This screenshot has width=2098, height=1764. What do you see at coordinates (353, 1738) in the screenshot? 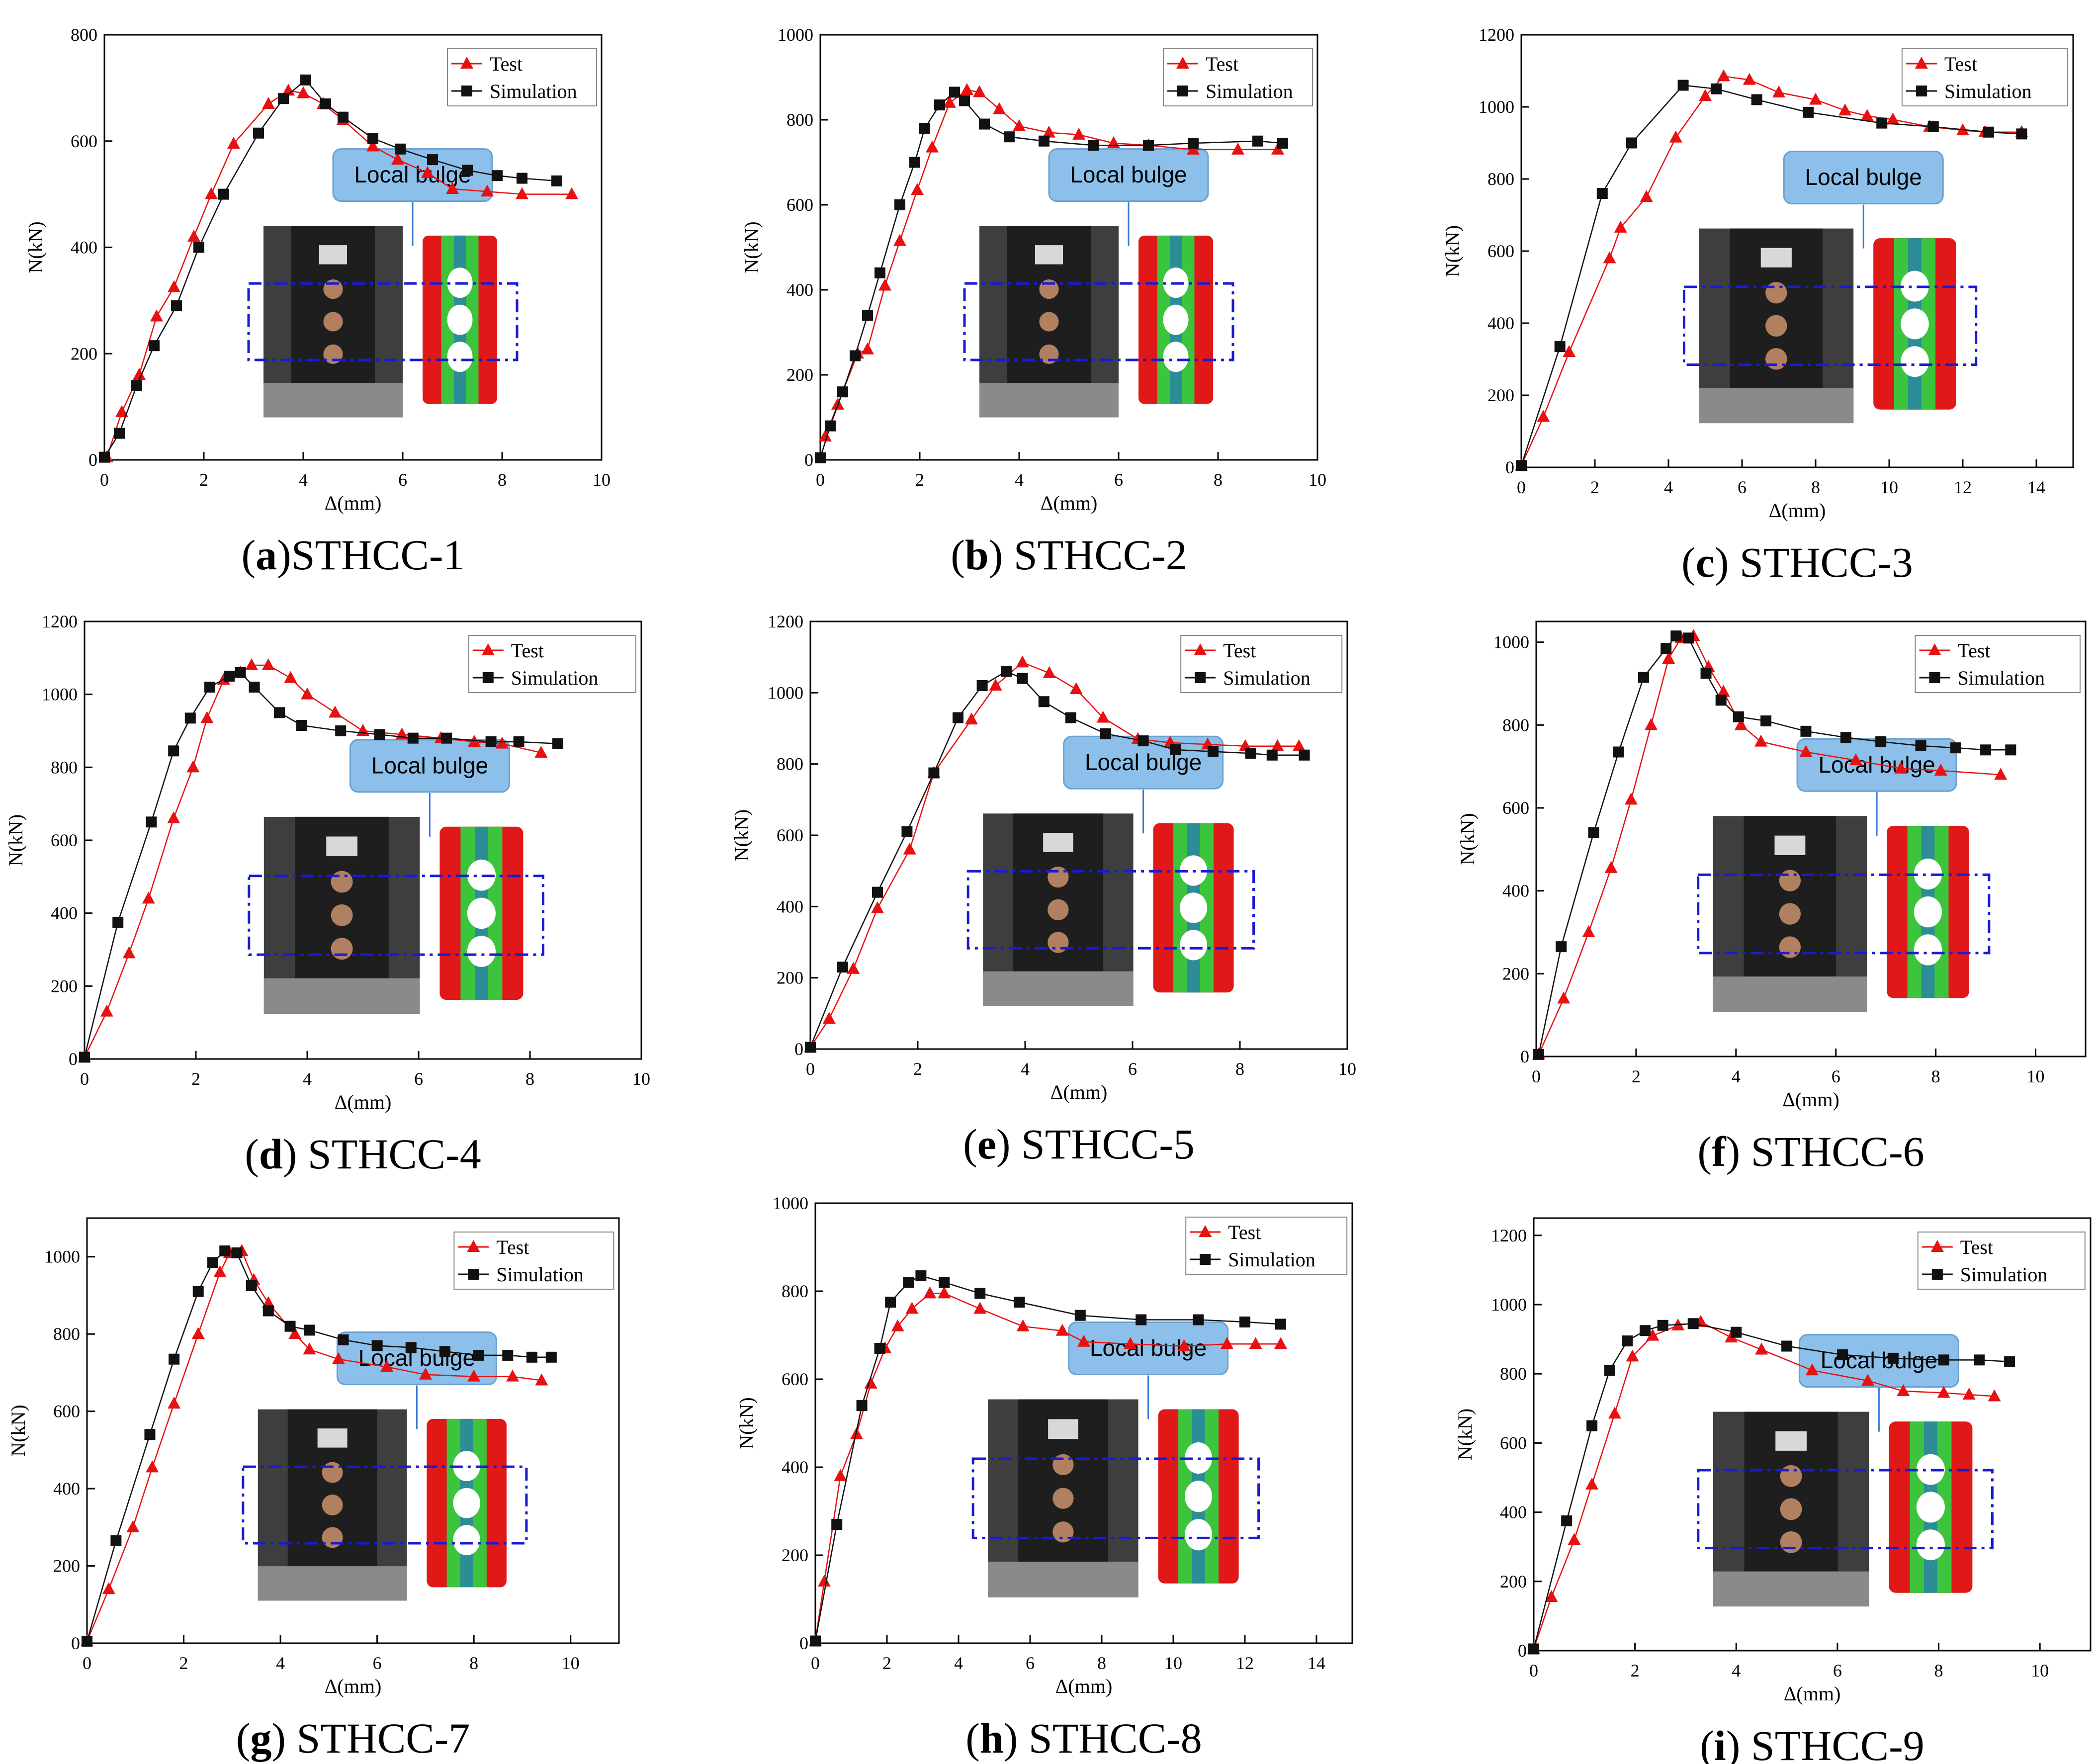
I see `panel-caption: (g) STHCC-7` at bounding box center [353, 1738].